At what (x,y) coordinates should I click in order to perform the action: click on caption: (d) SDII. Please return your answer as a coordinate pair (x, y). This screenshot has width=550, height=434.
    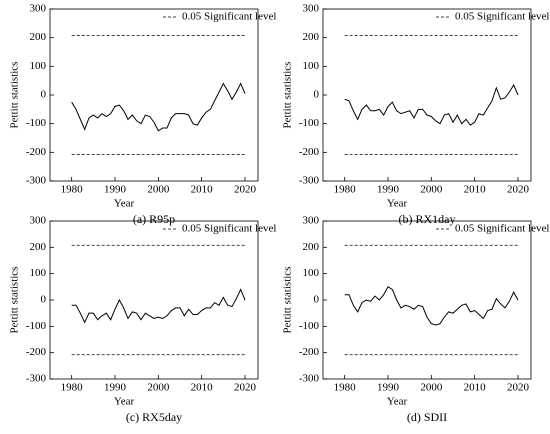
    Looking at the image, I should click on (427, 417).